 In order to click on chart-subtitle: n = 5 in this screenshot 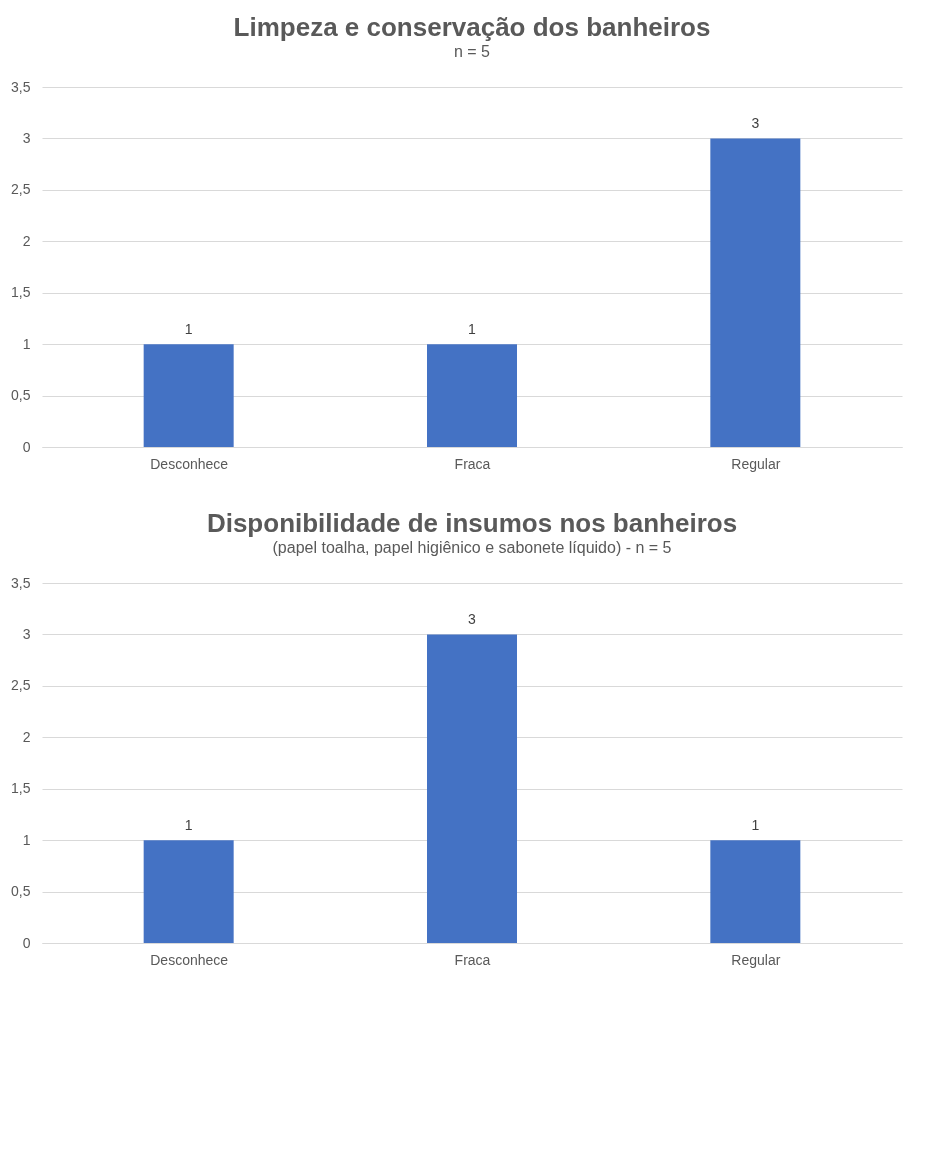, I will do `click(472, 51)`.